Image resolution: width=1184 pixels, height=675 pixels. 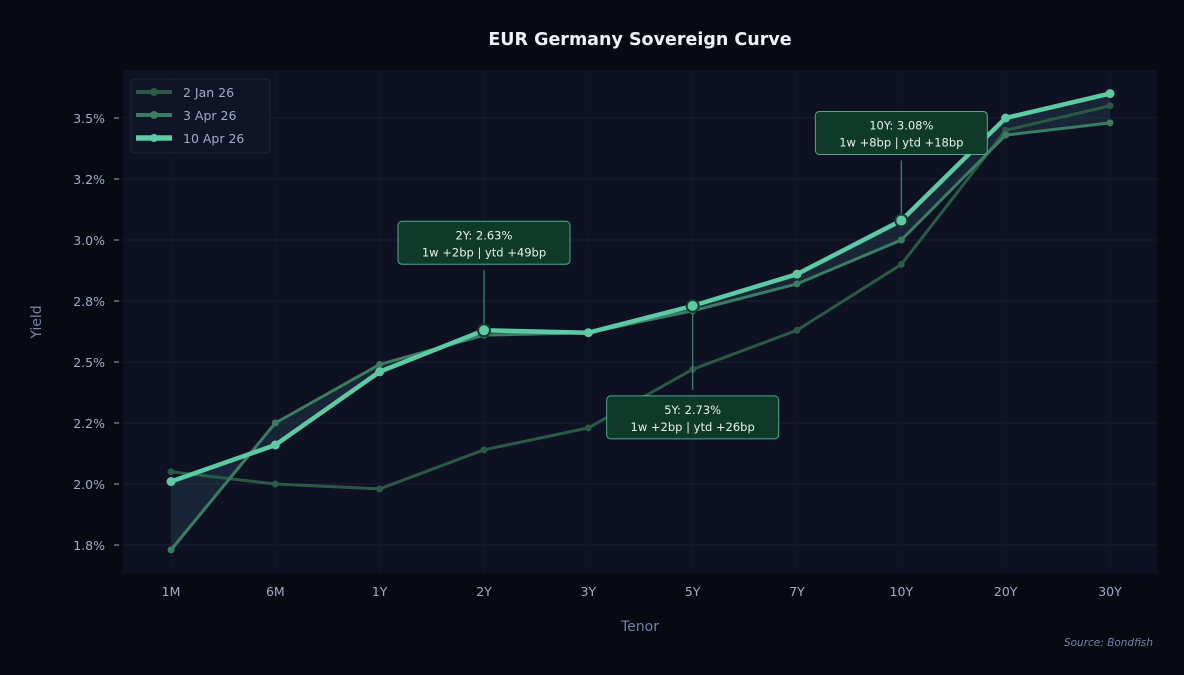 What do you see at coordinates (89, 484) in the screenshot?
I see `y-tick-label: 2.0%` at bounding box center [89, 484].